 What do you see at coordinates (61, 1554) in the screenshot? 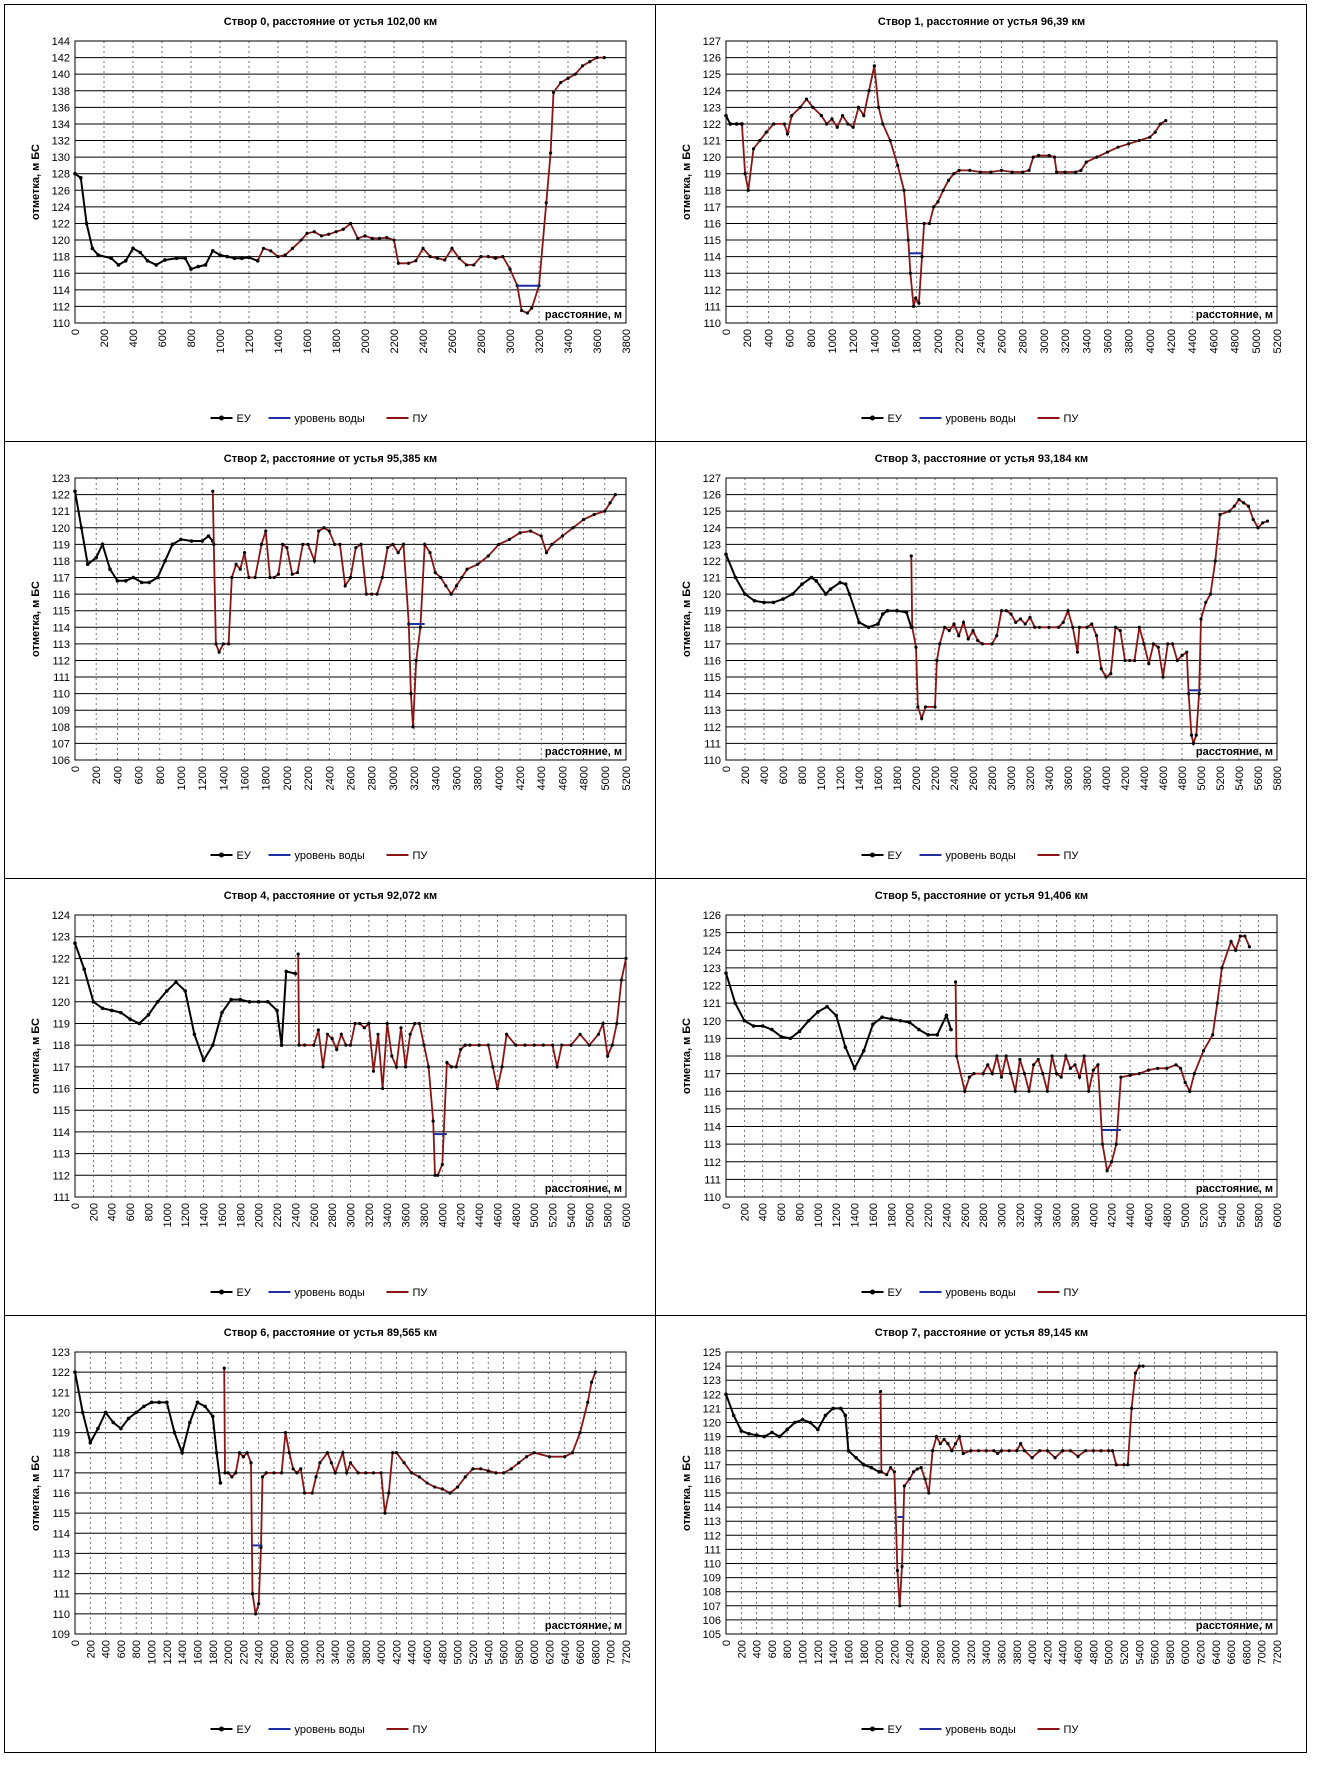
I see `y-tick-label: 113` at bounding box center [61, 1554].